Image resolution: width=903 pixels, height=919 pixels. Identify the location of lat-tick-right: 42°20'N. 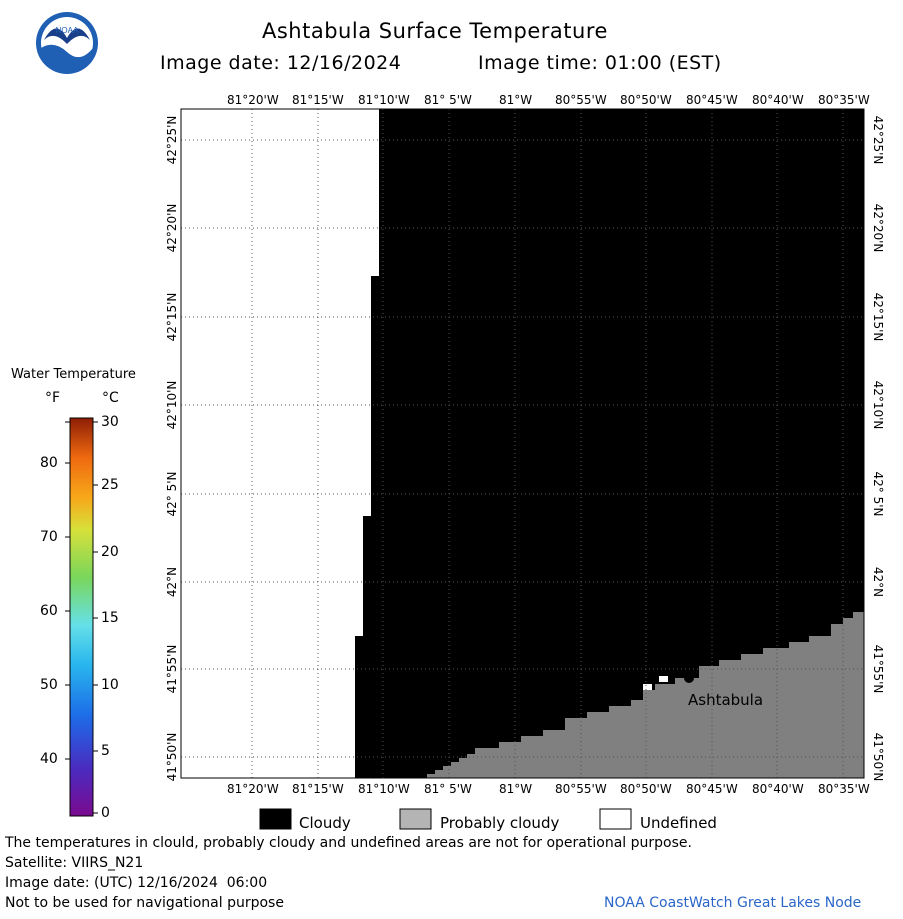
(878, 228).